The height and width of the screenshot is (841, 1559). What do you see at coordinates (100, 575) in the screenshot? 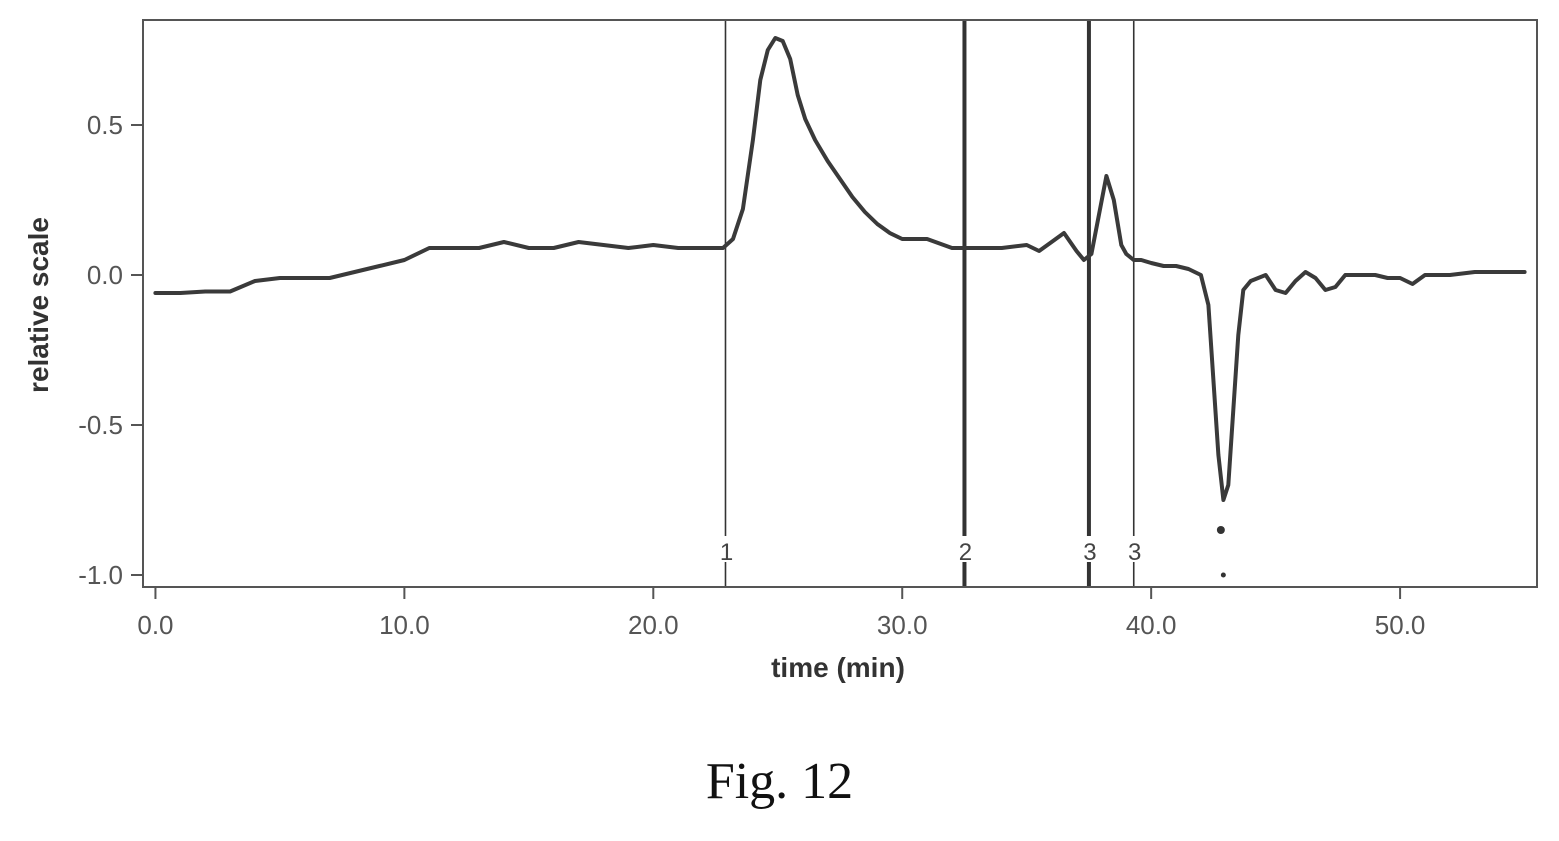
I see `y-tick-label: -1.0` at bounding box center [100, 575].